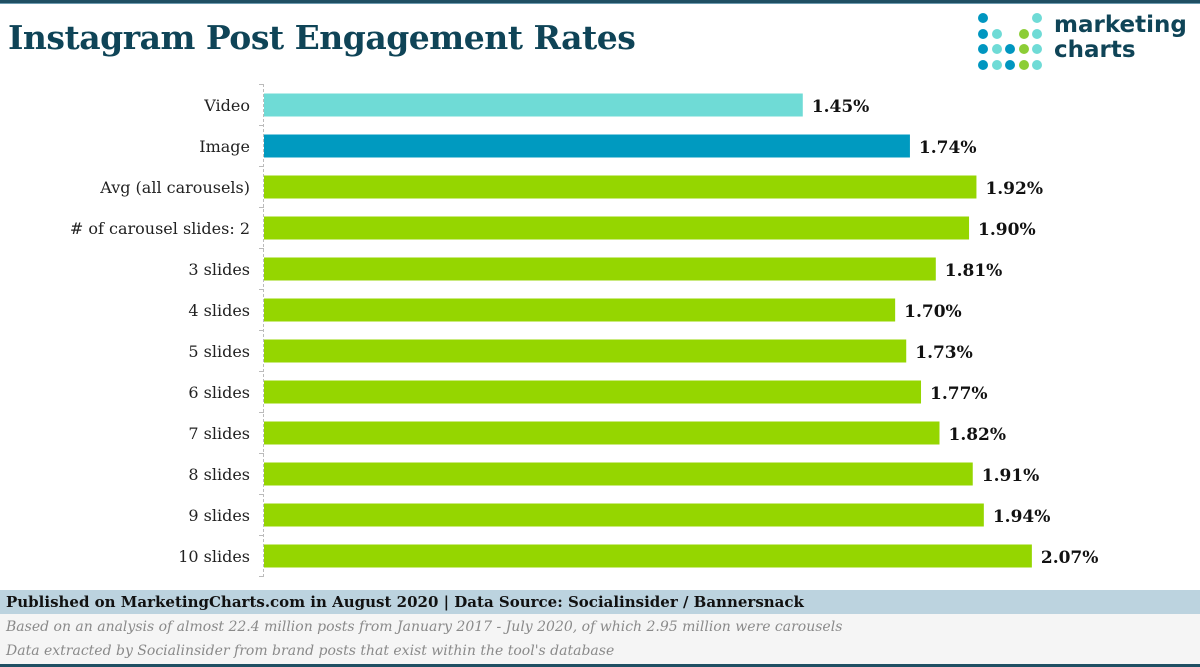 The image size is (1200, 667). I want to click on value-label: 1.92%, so click(1014, 189).